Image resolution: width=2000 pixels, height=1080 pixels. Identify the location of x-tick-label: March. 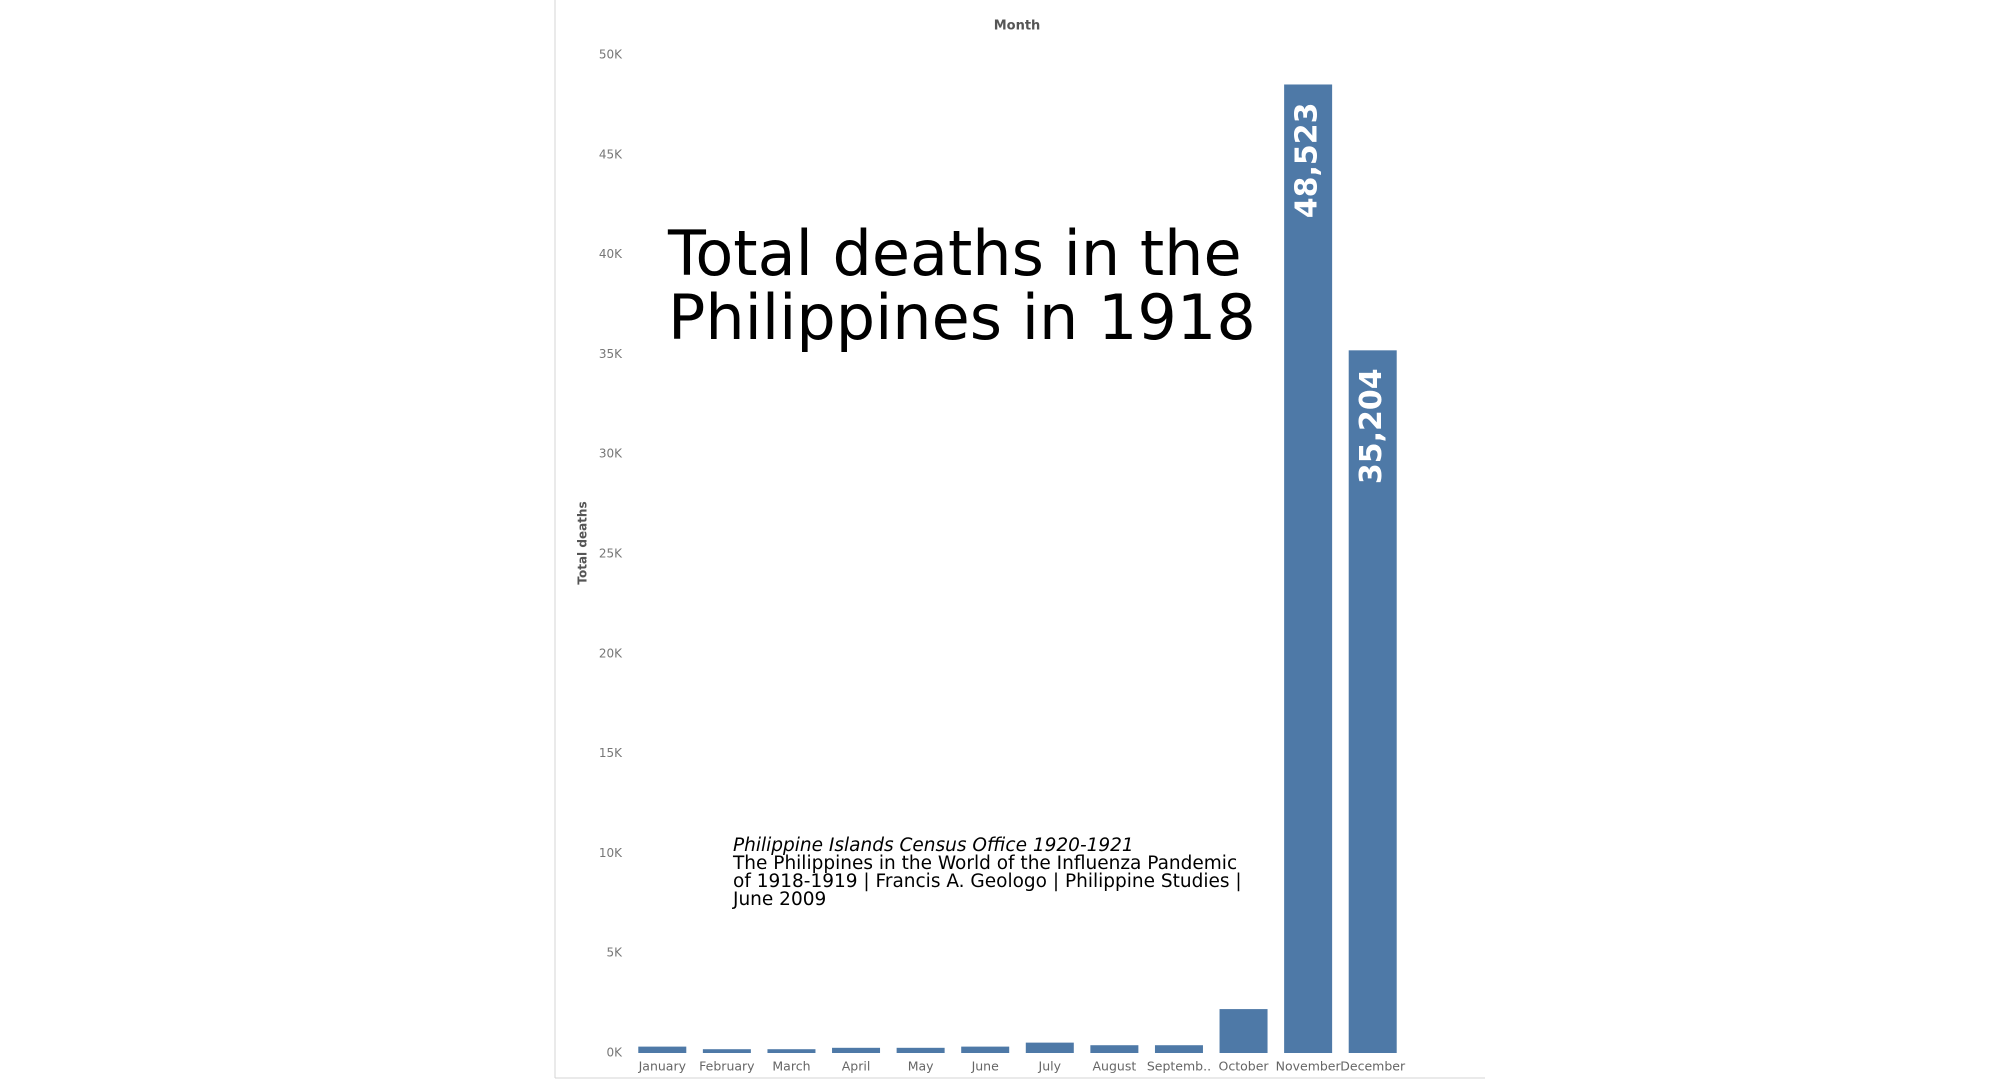
(791, 1066).